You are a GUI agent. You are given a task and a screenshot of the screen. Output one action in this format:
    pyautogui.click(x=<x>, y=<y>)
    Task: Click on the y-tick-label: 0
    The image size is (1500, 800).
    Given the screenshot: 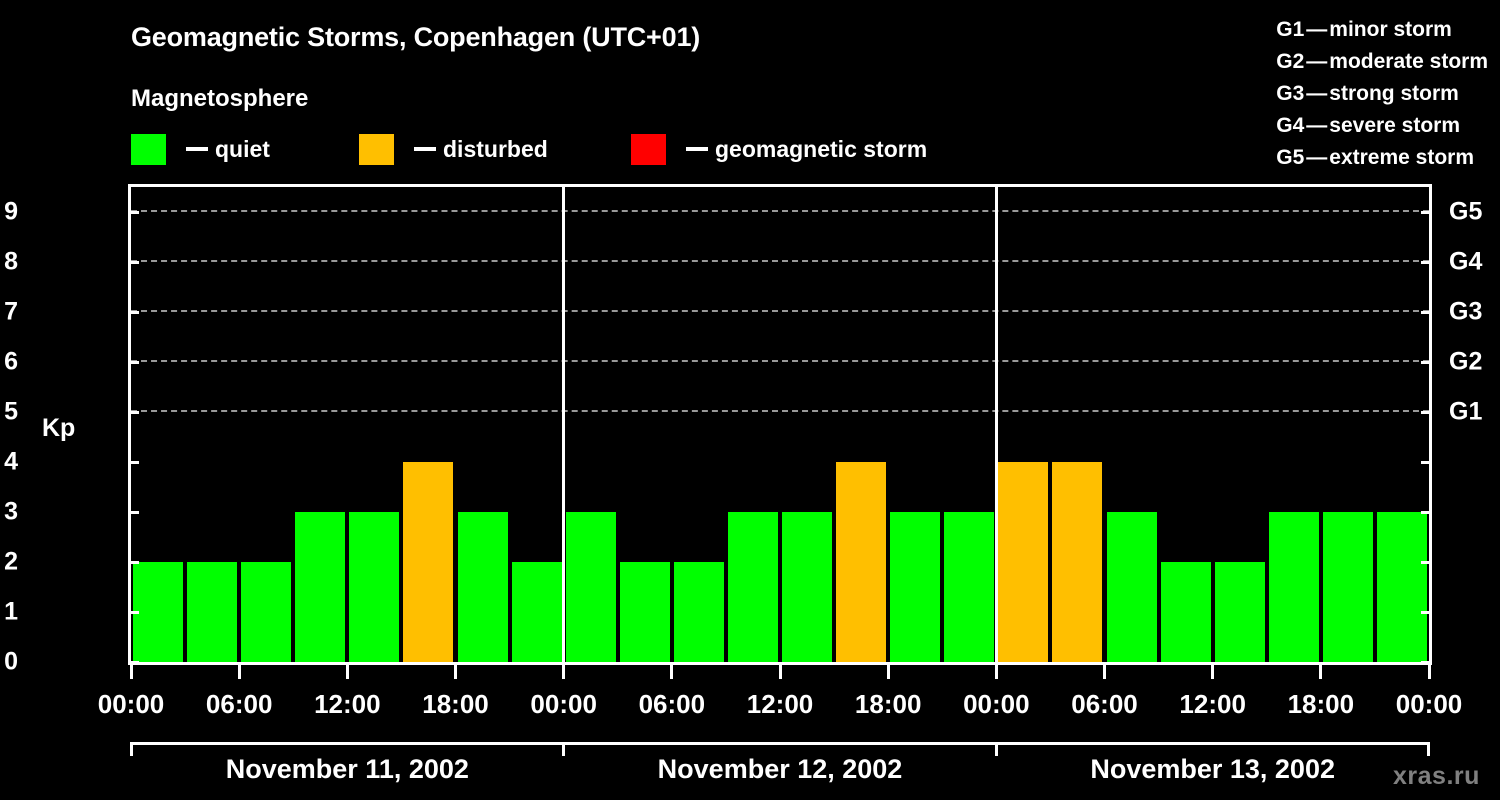 What is the action you would take?
    pyautogui.click(x=11, y=661)
    